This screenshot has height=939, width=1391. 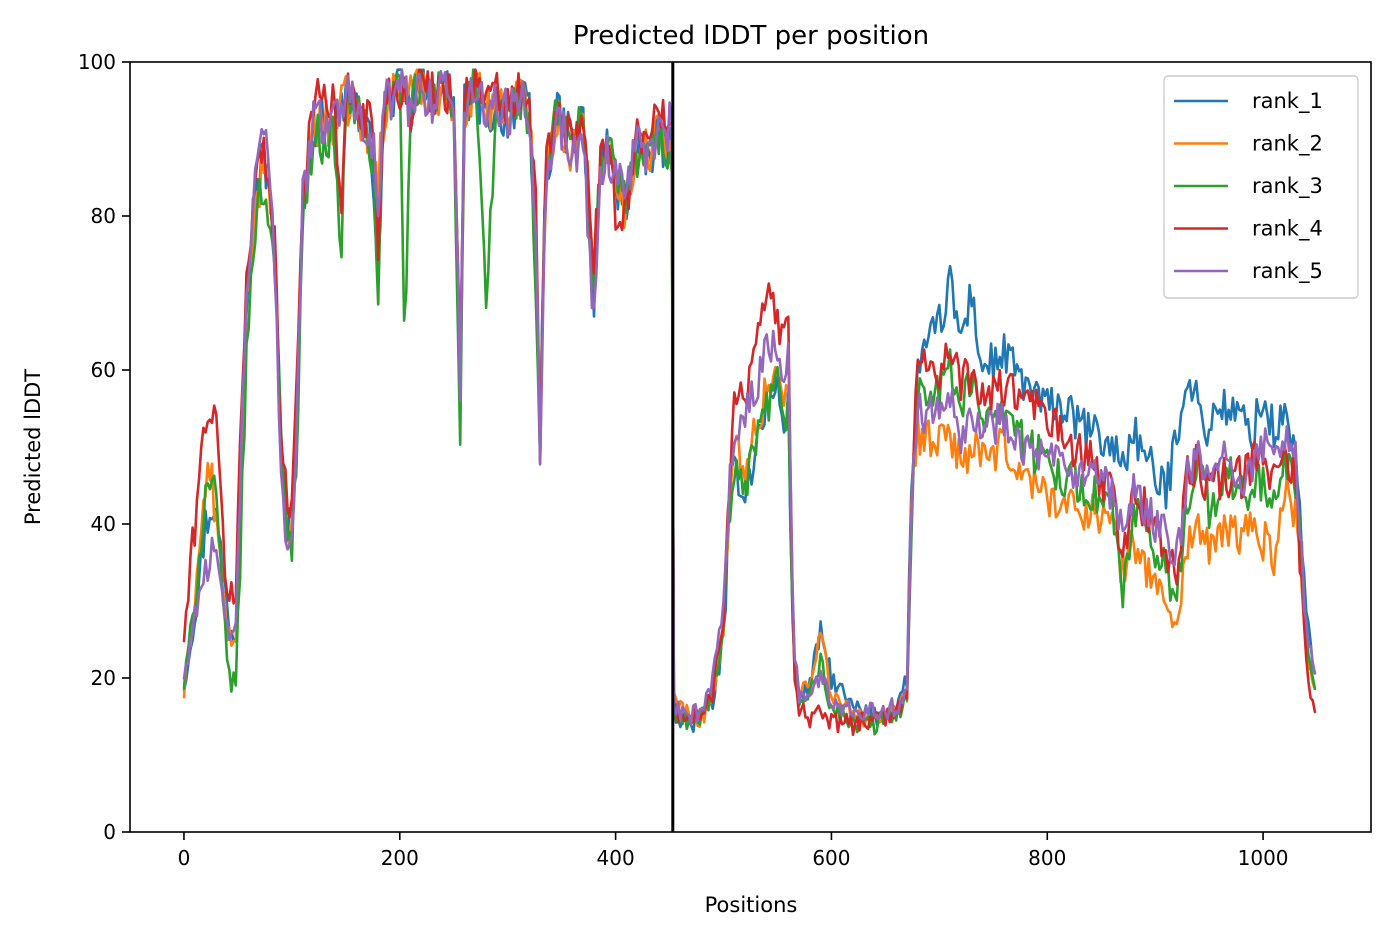 What do you see at coordinates (733, 851) in the screenshot?
I see `x-axis-ticks: 0 200 400 600 800 1000` at bounding box center [733, 851].